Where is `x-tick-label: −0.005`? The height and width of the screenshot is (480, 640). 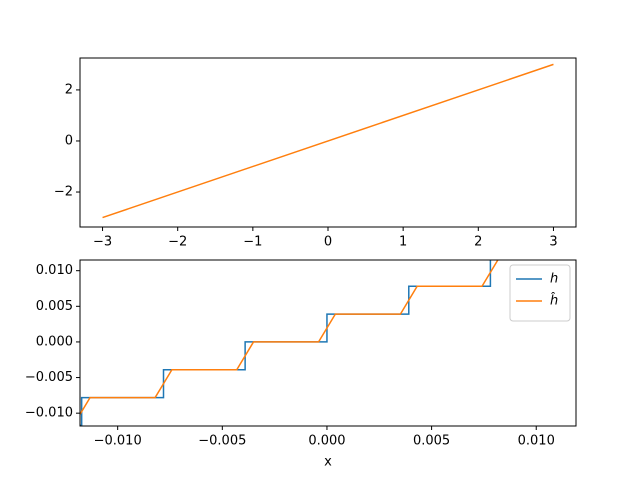 x-tick-label: −0.005 is located at coordinates (222, 441).